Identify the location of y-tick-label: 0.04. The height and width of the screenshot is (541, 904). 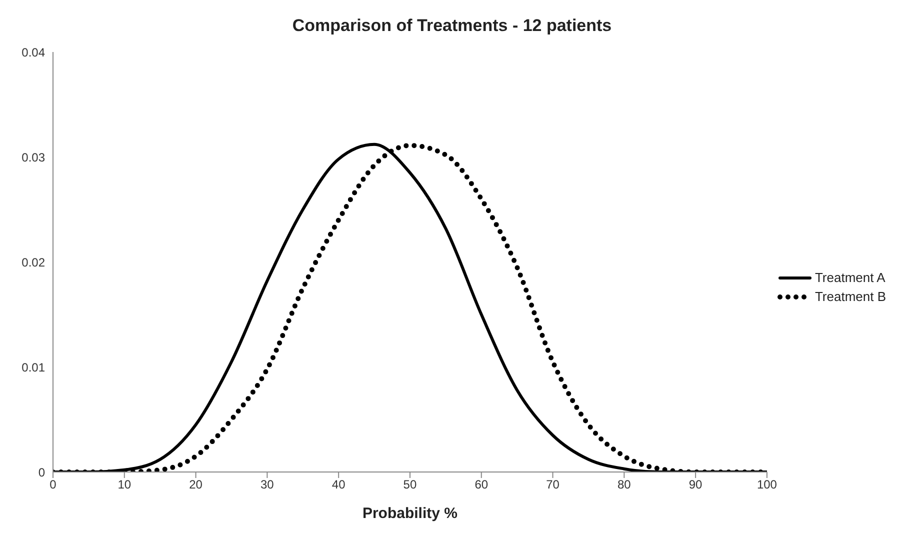
(34, 52).